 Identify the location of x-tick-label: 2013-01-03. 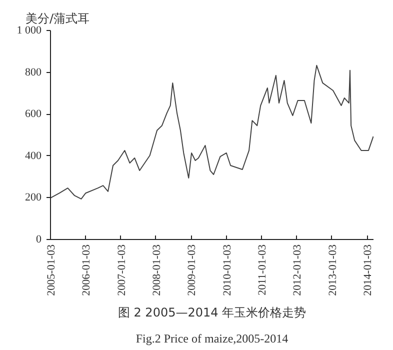
(332, 270).